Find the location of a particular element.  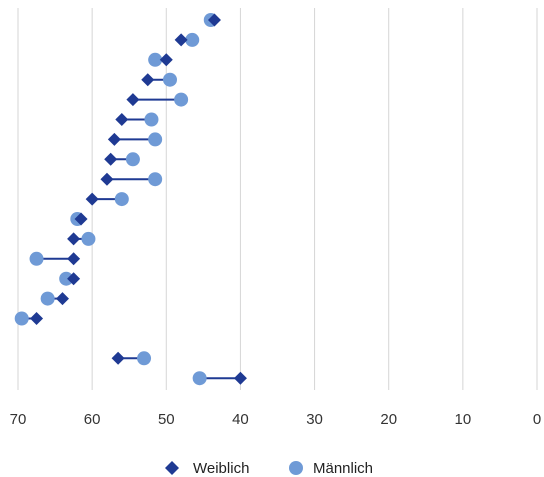

x-tick-label: 50 is located at coordinates (166, 419).